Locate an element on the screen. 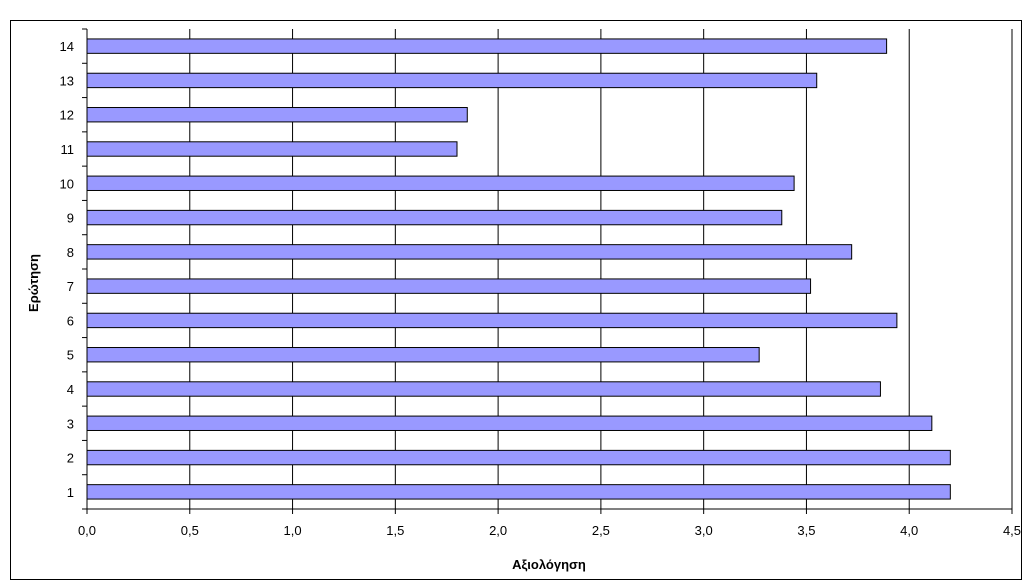 Image resolution: width=1024 pixels, height=583 pixels. y-tick-label: 6 is located at coordinates (70, 320).